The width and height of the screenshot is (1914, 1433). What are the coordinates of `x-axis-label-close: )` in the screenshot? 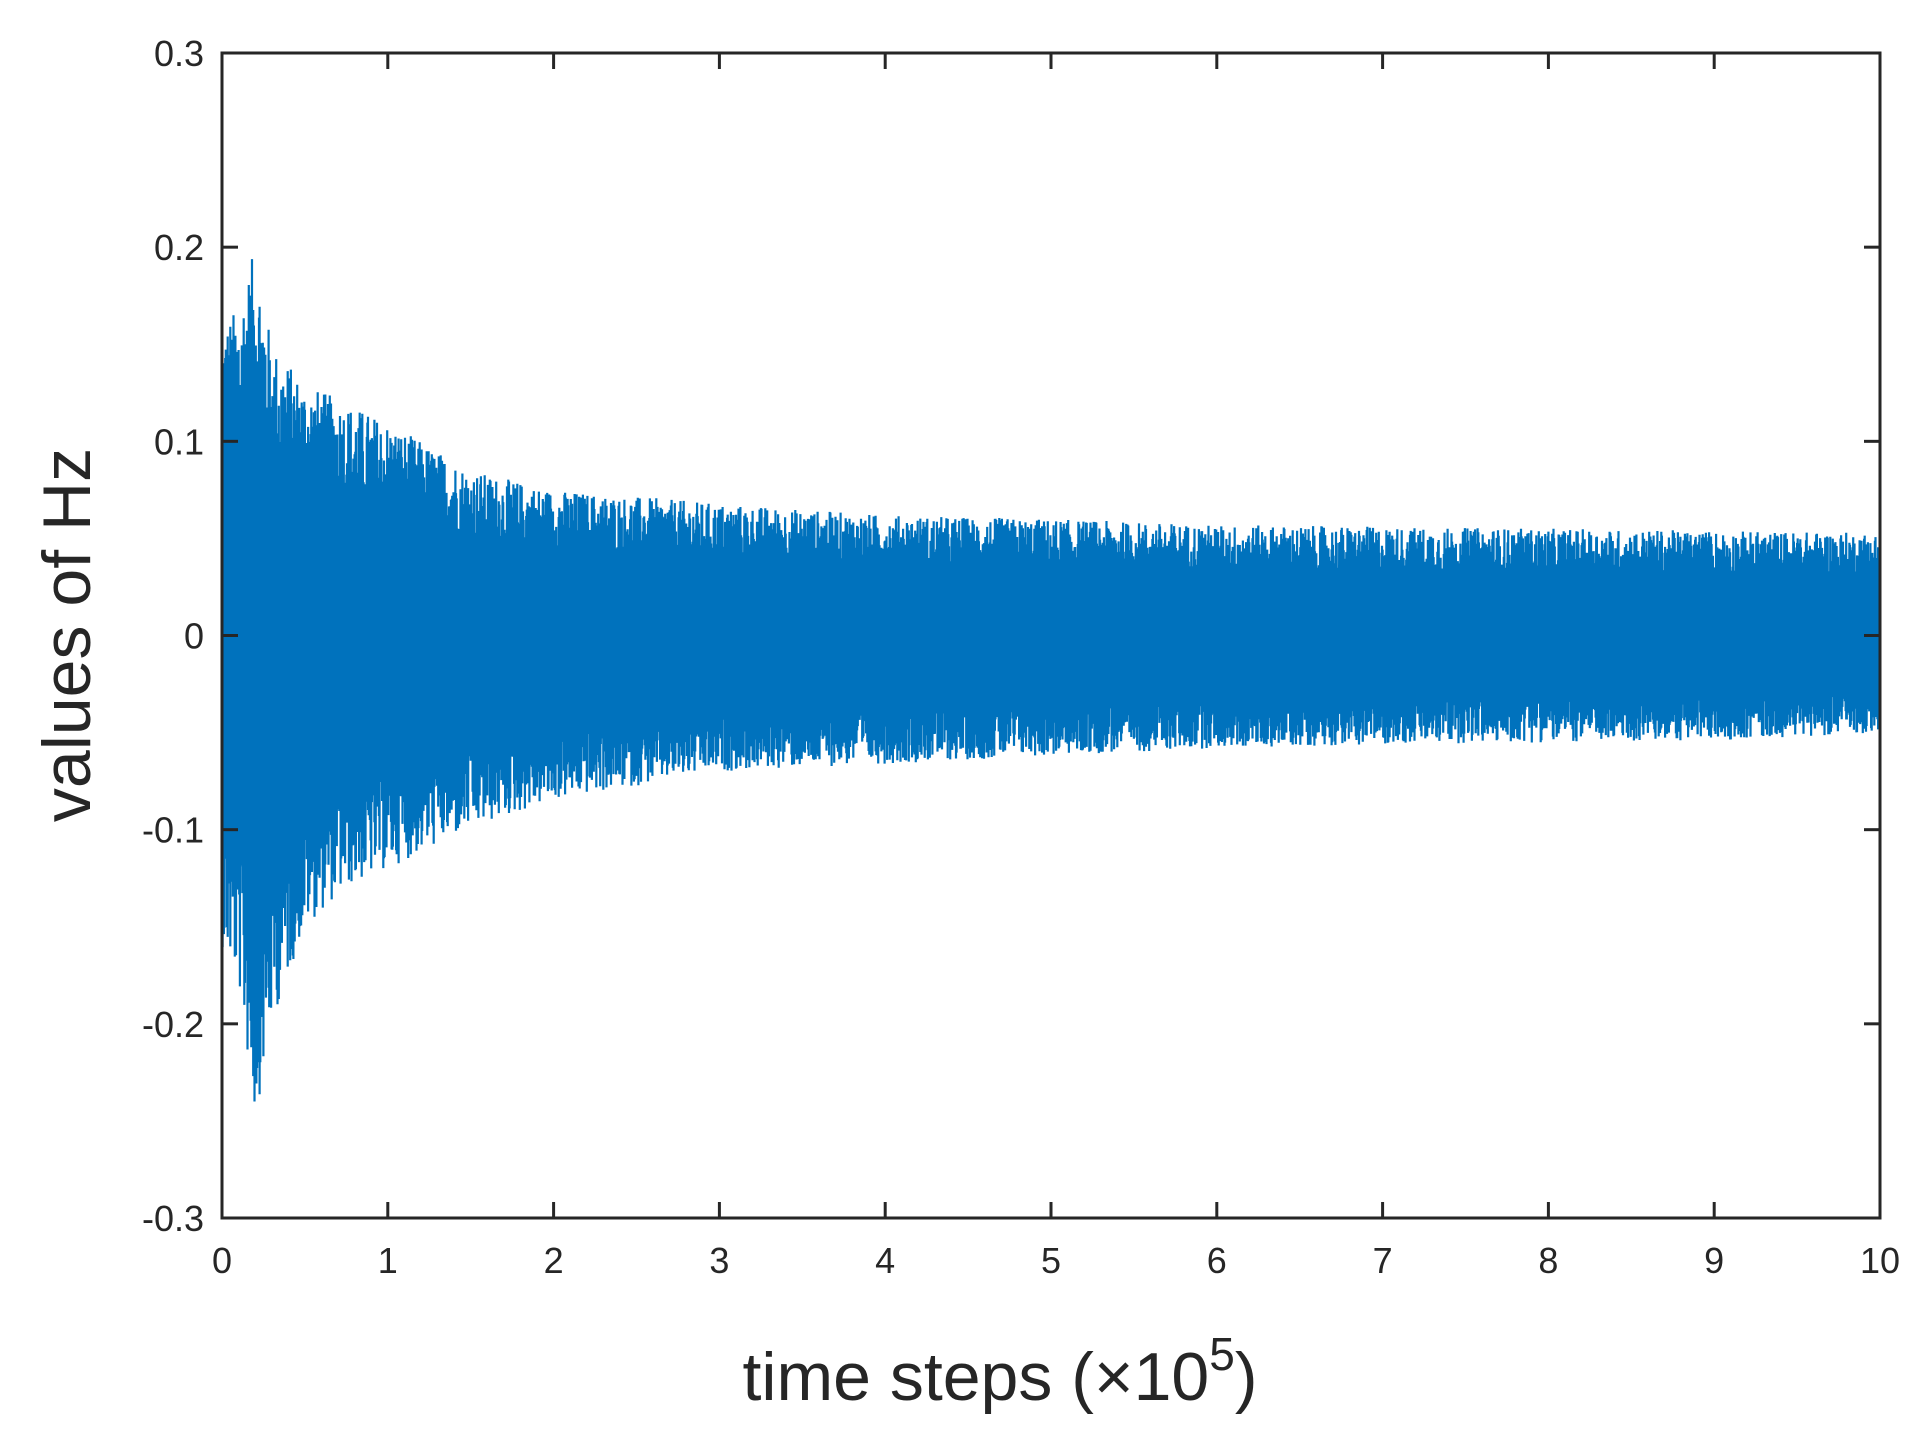 It's located at (1246, 1377).